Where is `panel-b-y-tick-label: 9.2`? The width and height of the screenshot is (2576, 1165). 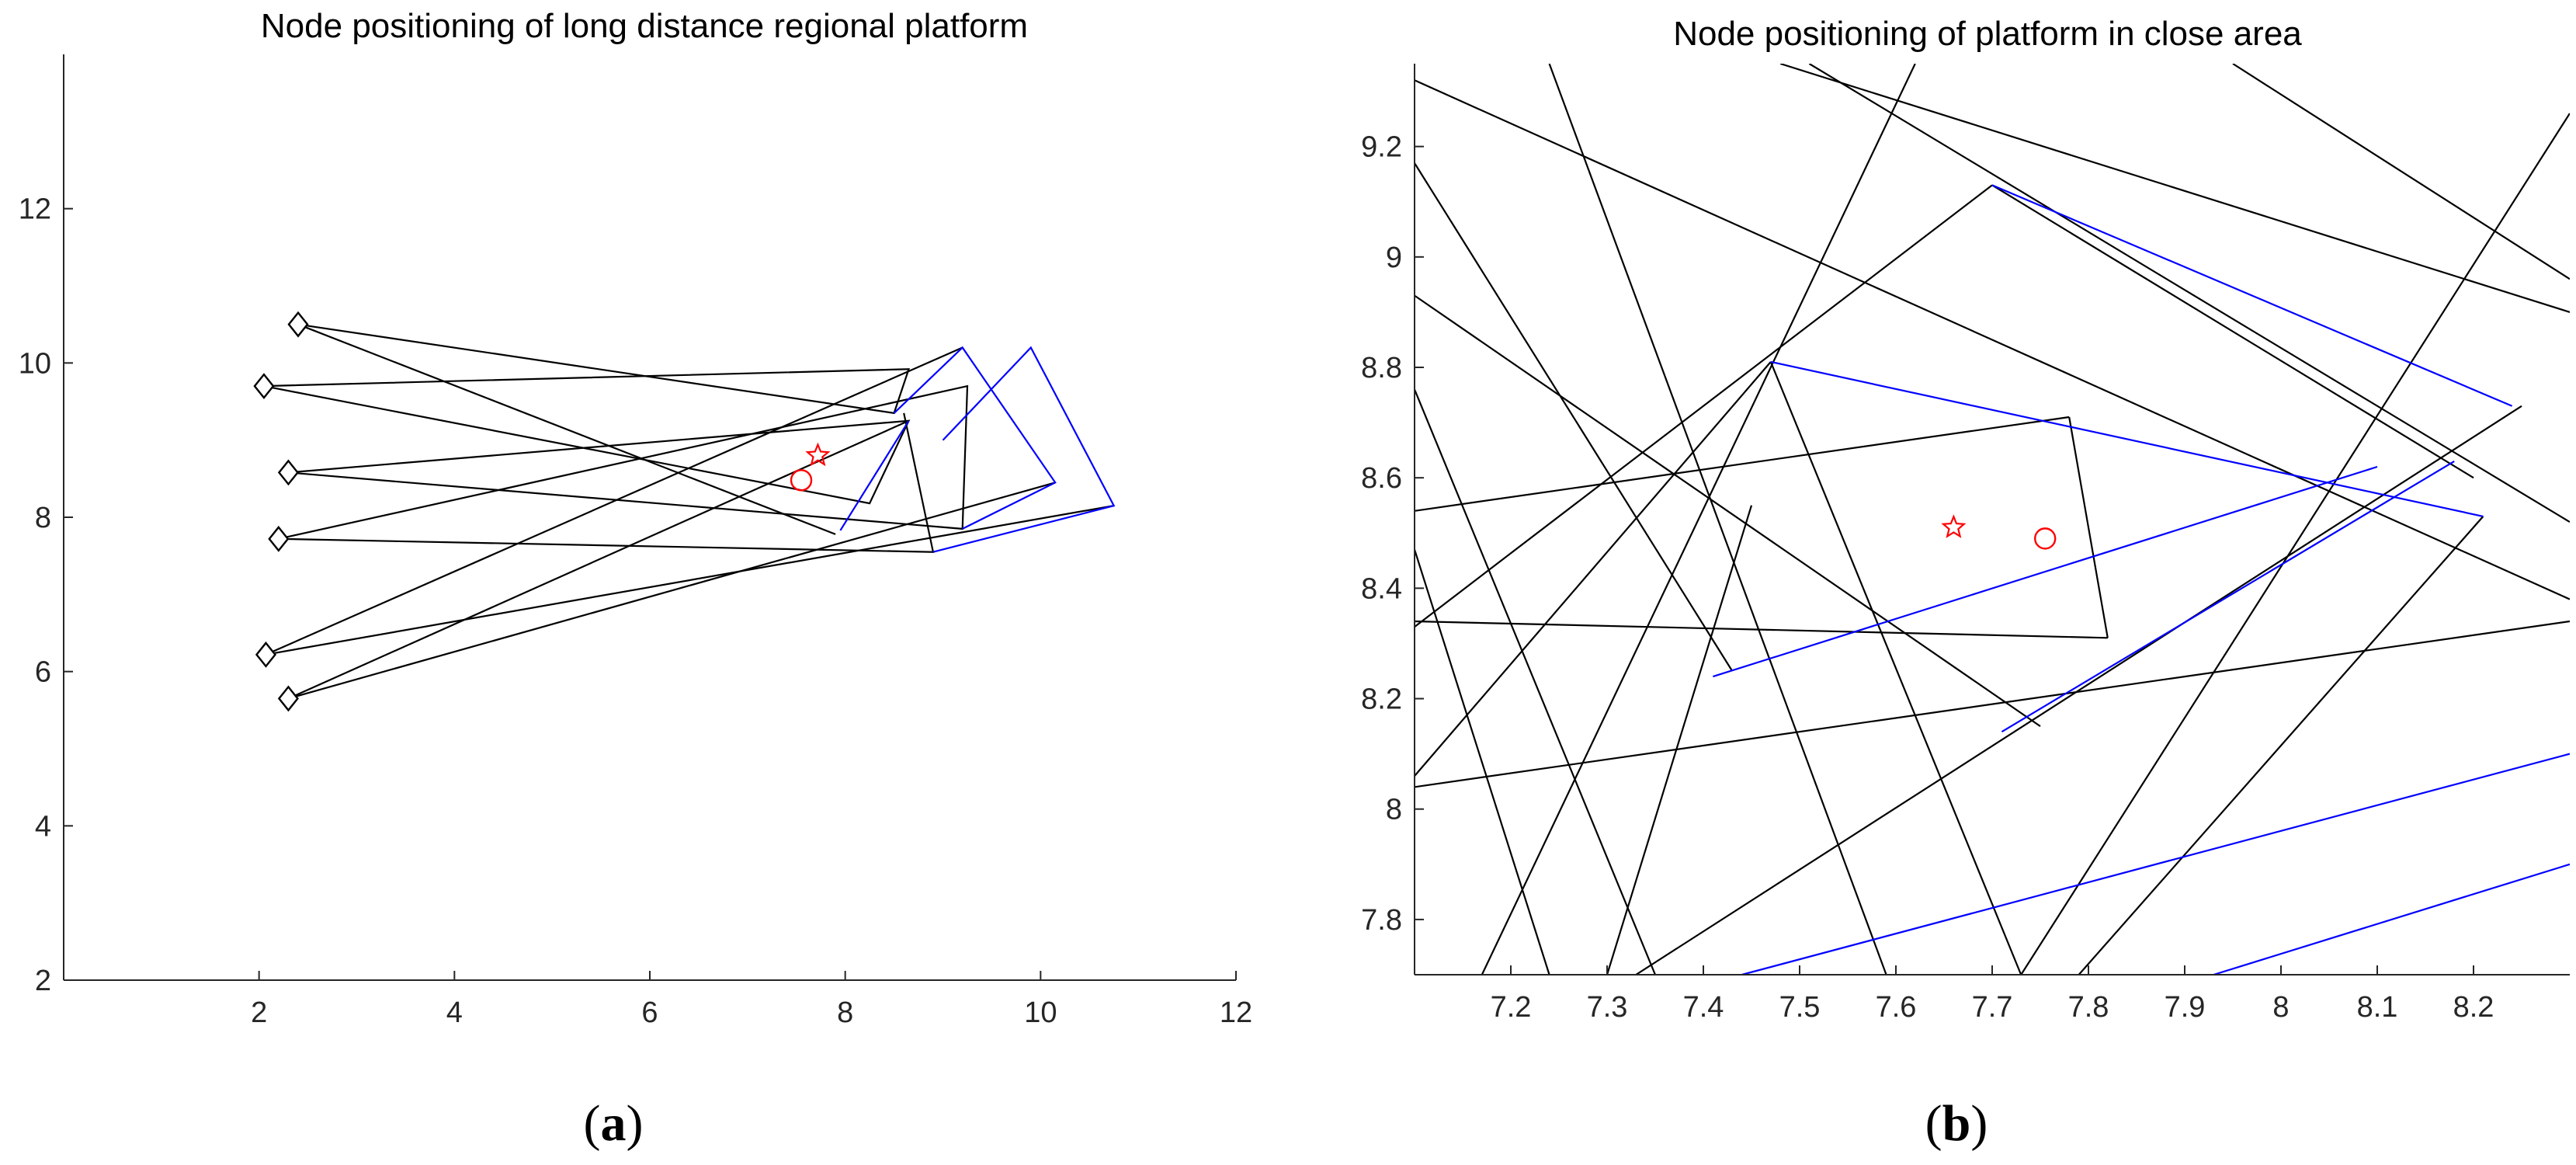
panel-b-y-tick-label: 9.2 is located at coordinates (1381, 147).